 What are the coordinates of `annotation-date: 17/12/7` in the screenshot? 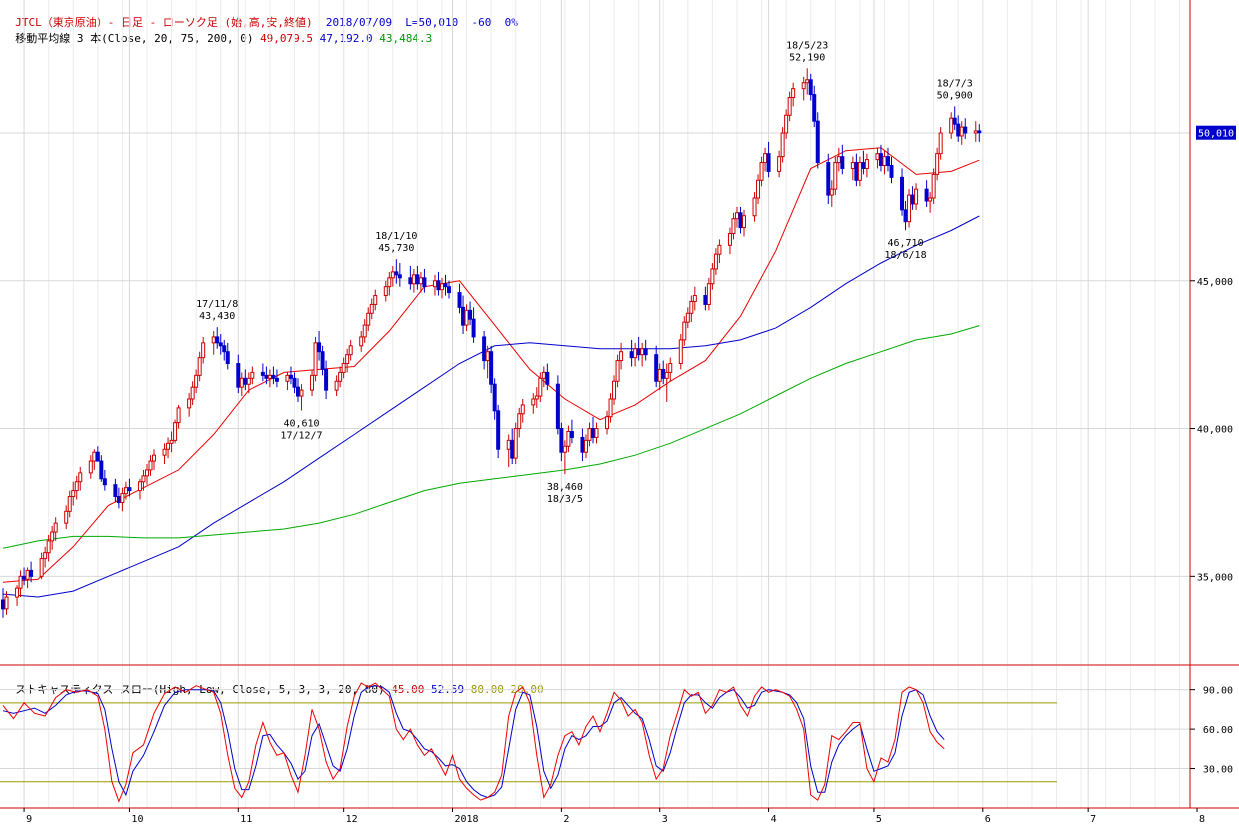 It's located at (301, 436).